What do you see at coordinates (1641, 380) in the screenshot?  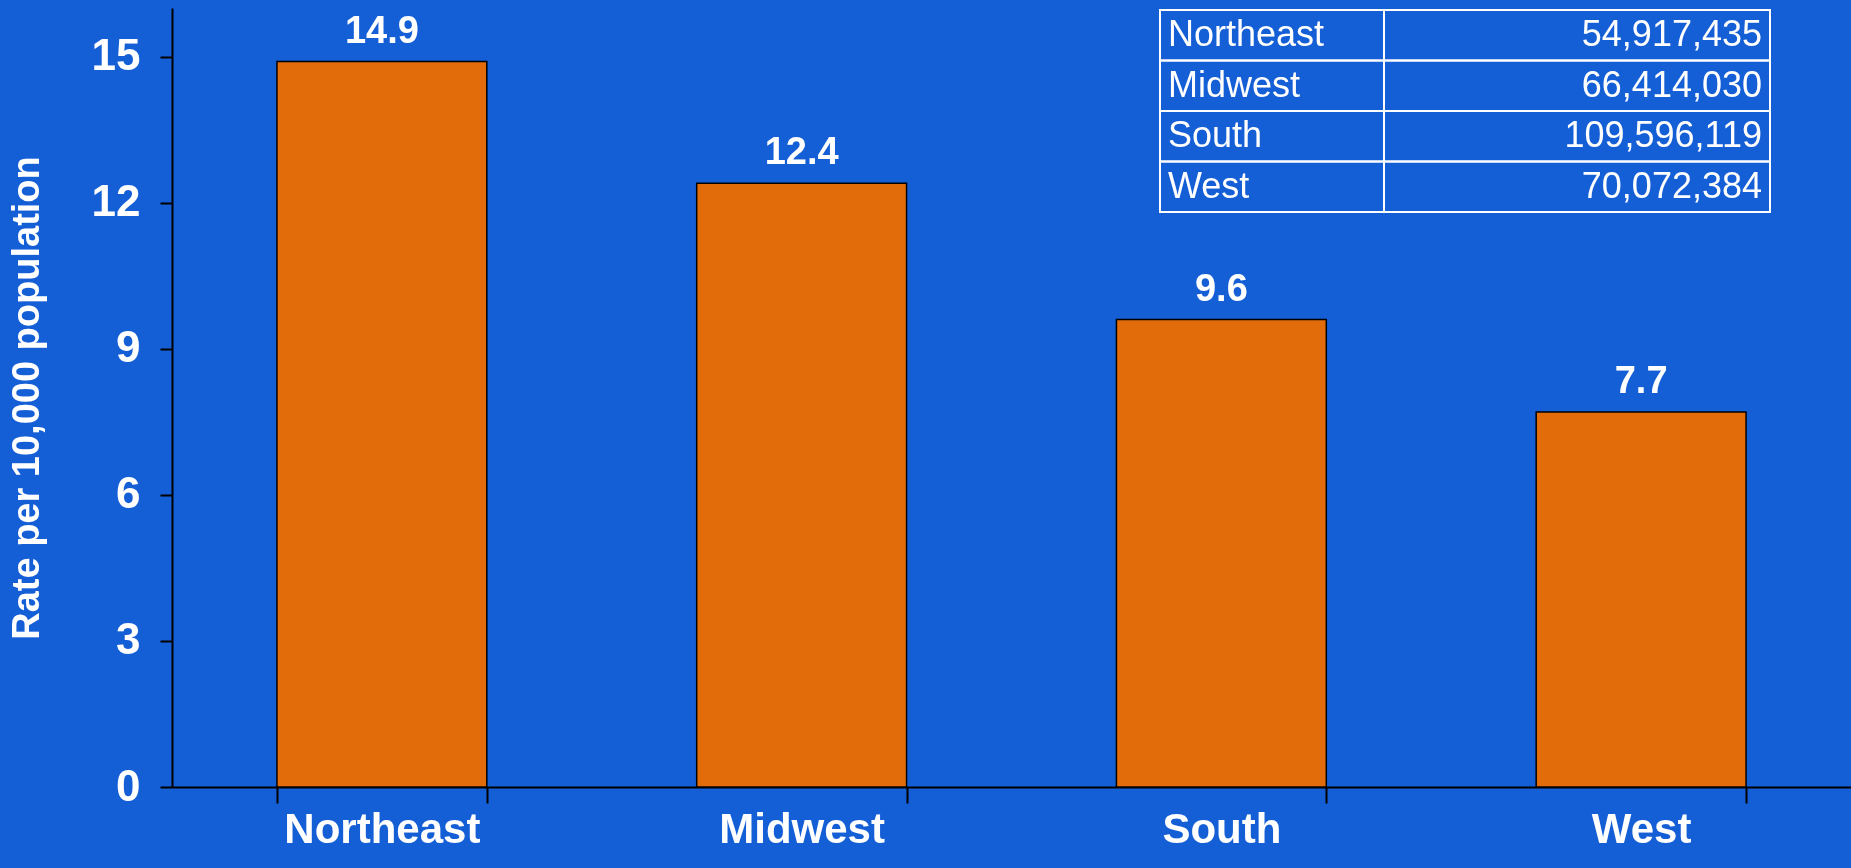 I see `data-label: 7.7` at bounding box center [1641, 380].